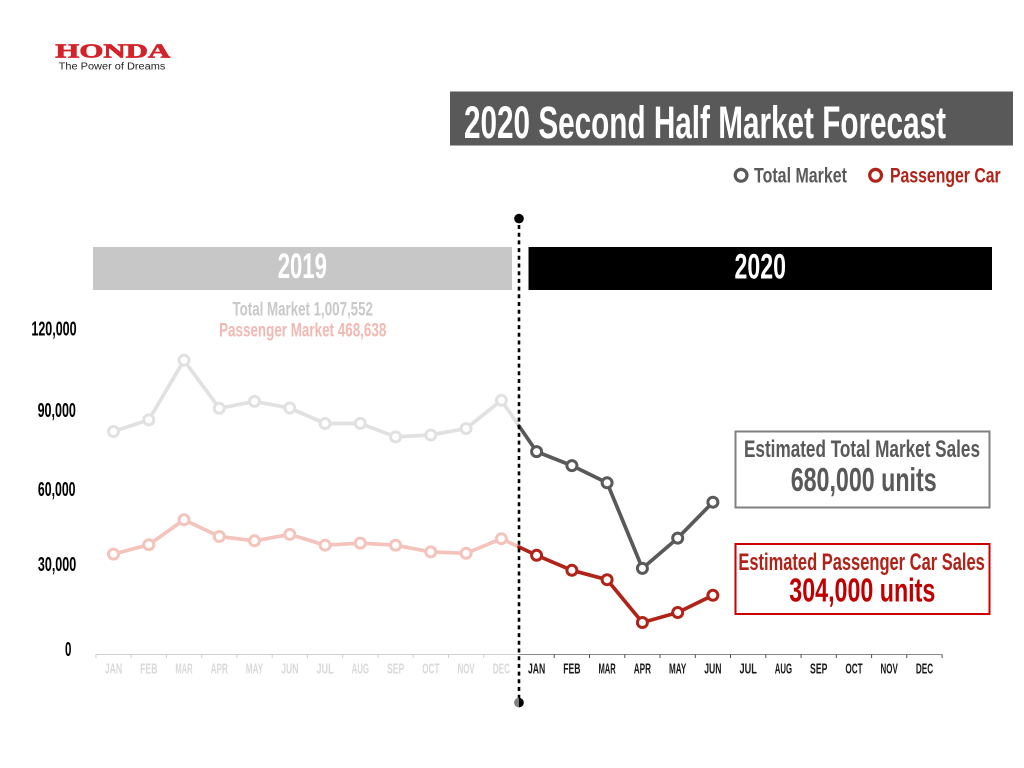 This screenshot has height=768, width=1024. What do you see at coordinates (303, 310) in the screenshot?
I see `svg-text: Total Market 1,007,552` at bounding box center [303, 310].